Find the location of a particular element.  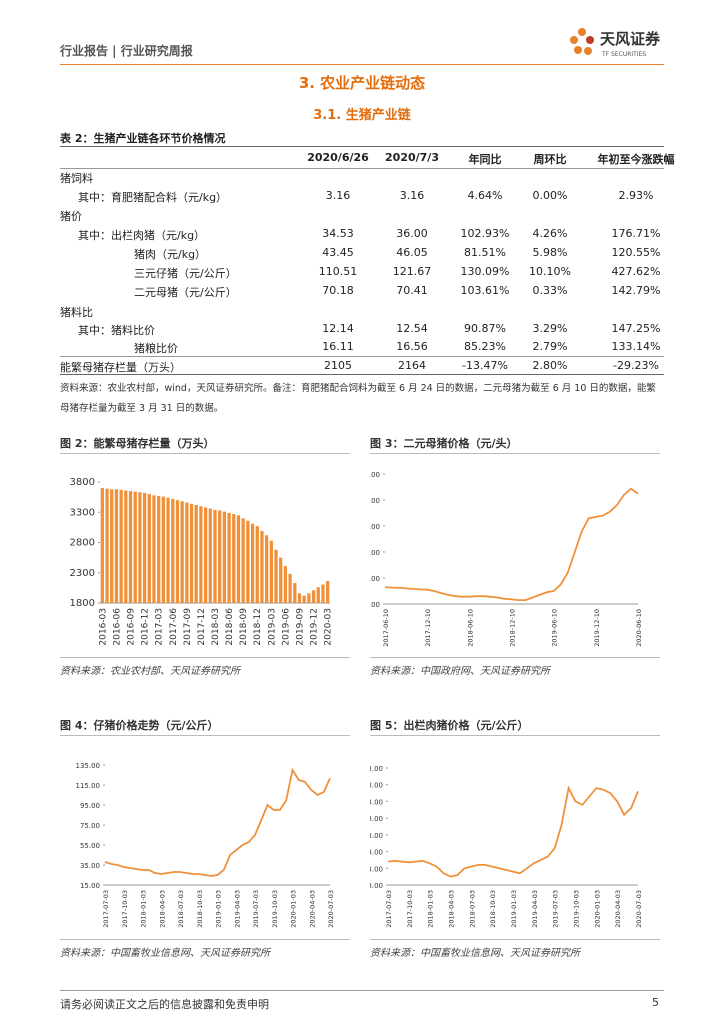

x-tick-label: 2017-03 is located at coordinates (160, 627).